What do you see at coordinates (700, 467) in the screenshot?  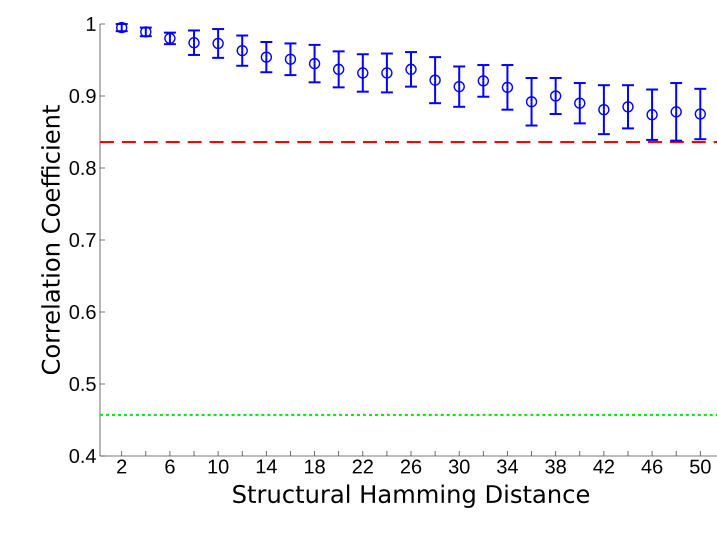 I see `x-tick-label: 50` at bounding box center [700, 467].